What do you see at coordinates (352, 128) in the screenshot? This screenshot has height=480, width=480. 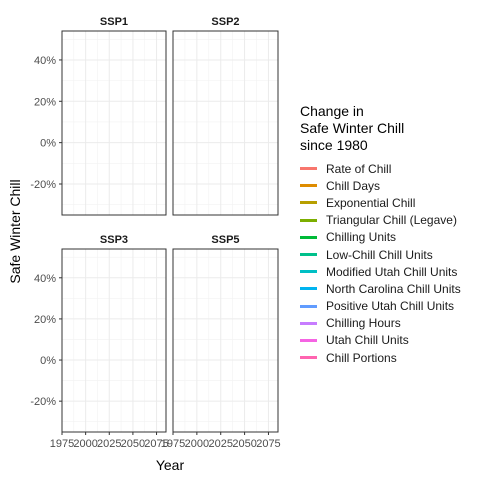 I see `legend-title: Change in Safe Winter Chill since 1980` at bounding box center [352, 128].